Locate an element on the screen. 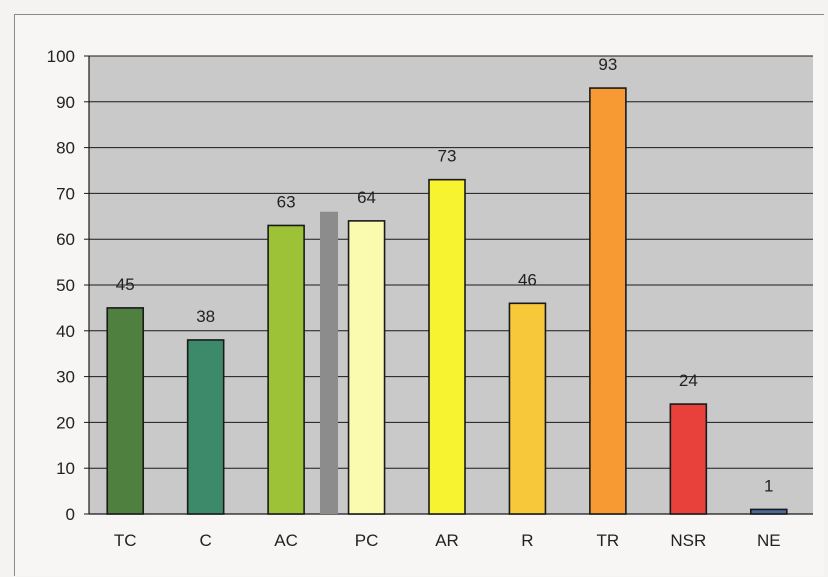  x-tick-label-ne: NE is located at coordinates (769, 540).